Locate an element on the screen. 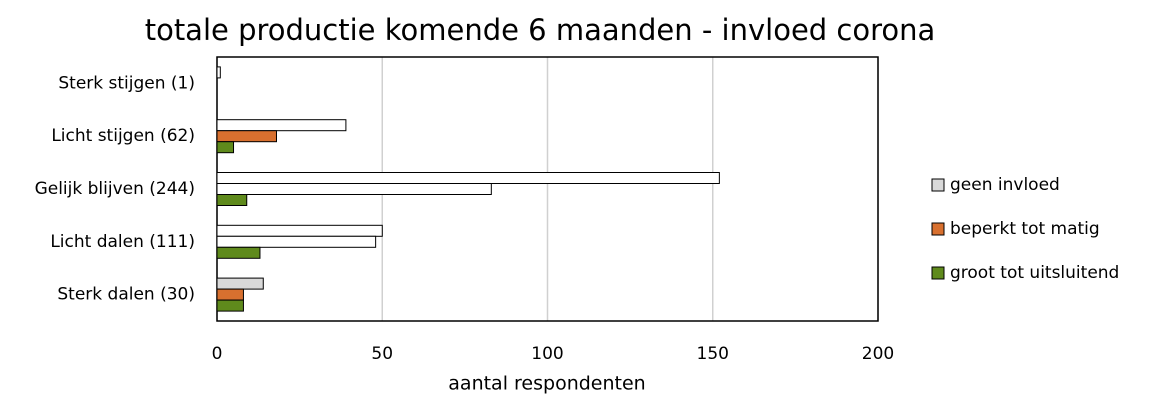 The height and width of the screenshot is (405, 1168). x-tick-label: 200 is located at coordinates (878, 354).